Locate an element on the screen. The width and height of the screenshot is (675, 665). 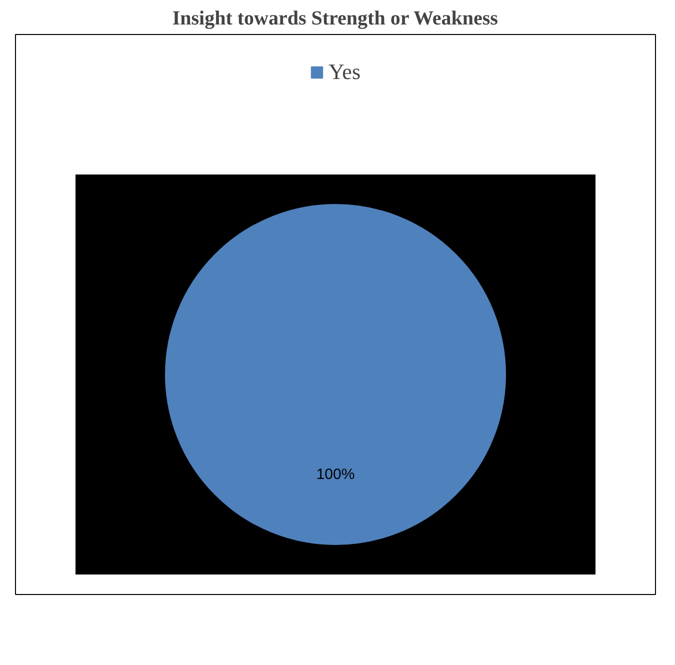
legend-label: Yes is located at coordinates (344, 72).